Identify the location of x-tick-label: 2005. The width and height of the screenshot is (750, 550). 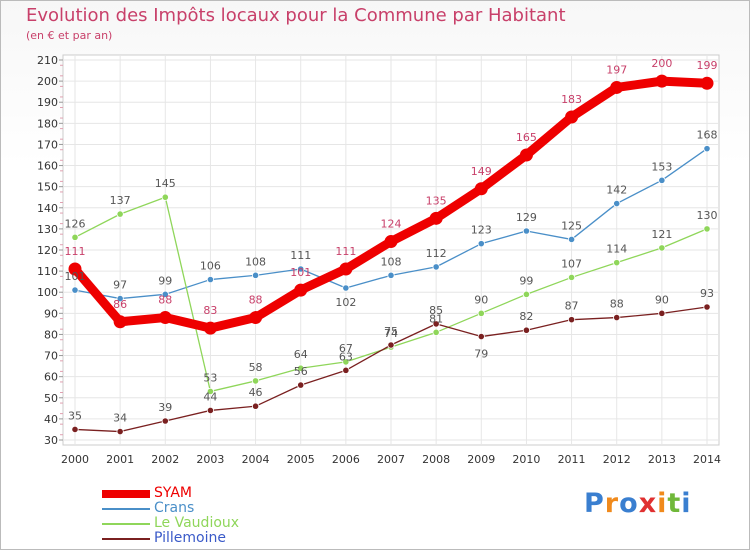
(301, 459).